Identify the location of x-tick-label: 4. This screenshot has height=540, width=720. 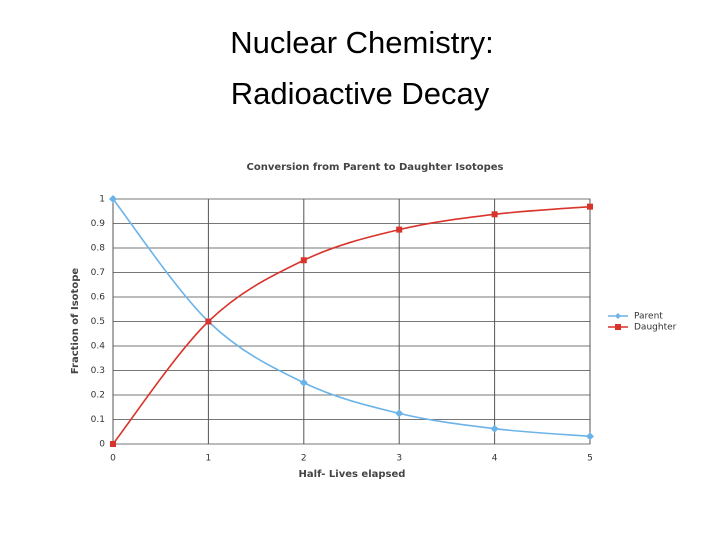
(495, 459).